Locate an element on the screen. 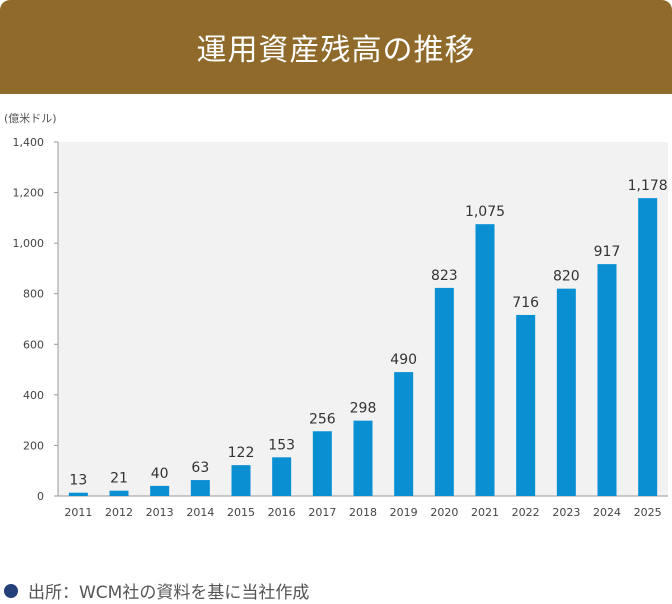  bar-2021 is located at coordinates (485, 360).